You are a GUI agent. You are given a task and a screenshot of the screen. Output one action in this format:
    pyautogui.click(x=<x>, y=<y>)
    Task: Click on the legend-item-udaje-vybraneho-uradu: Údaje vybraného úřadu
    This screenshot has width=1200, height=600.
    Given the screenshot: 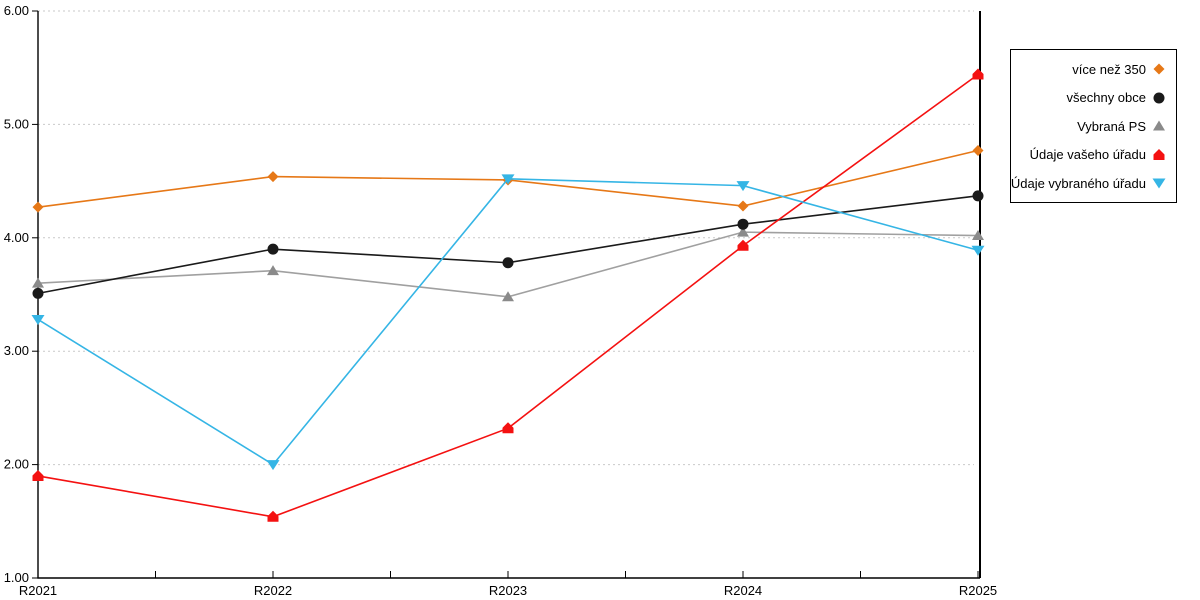 What is the action you would take?
    pyautogui.click(x=1088, y=183)
    